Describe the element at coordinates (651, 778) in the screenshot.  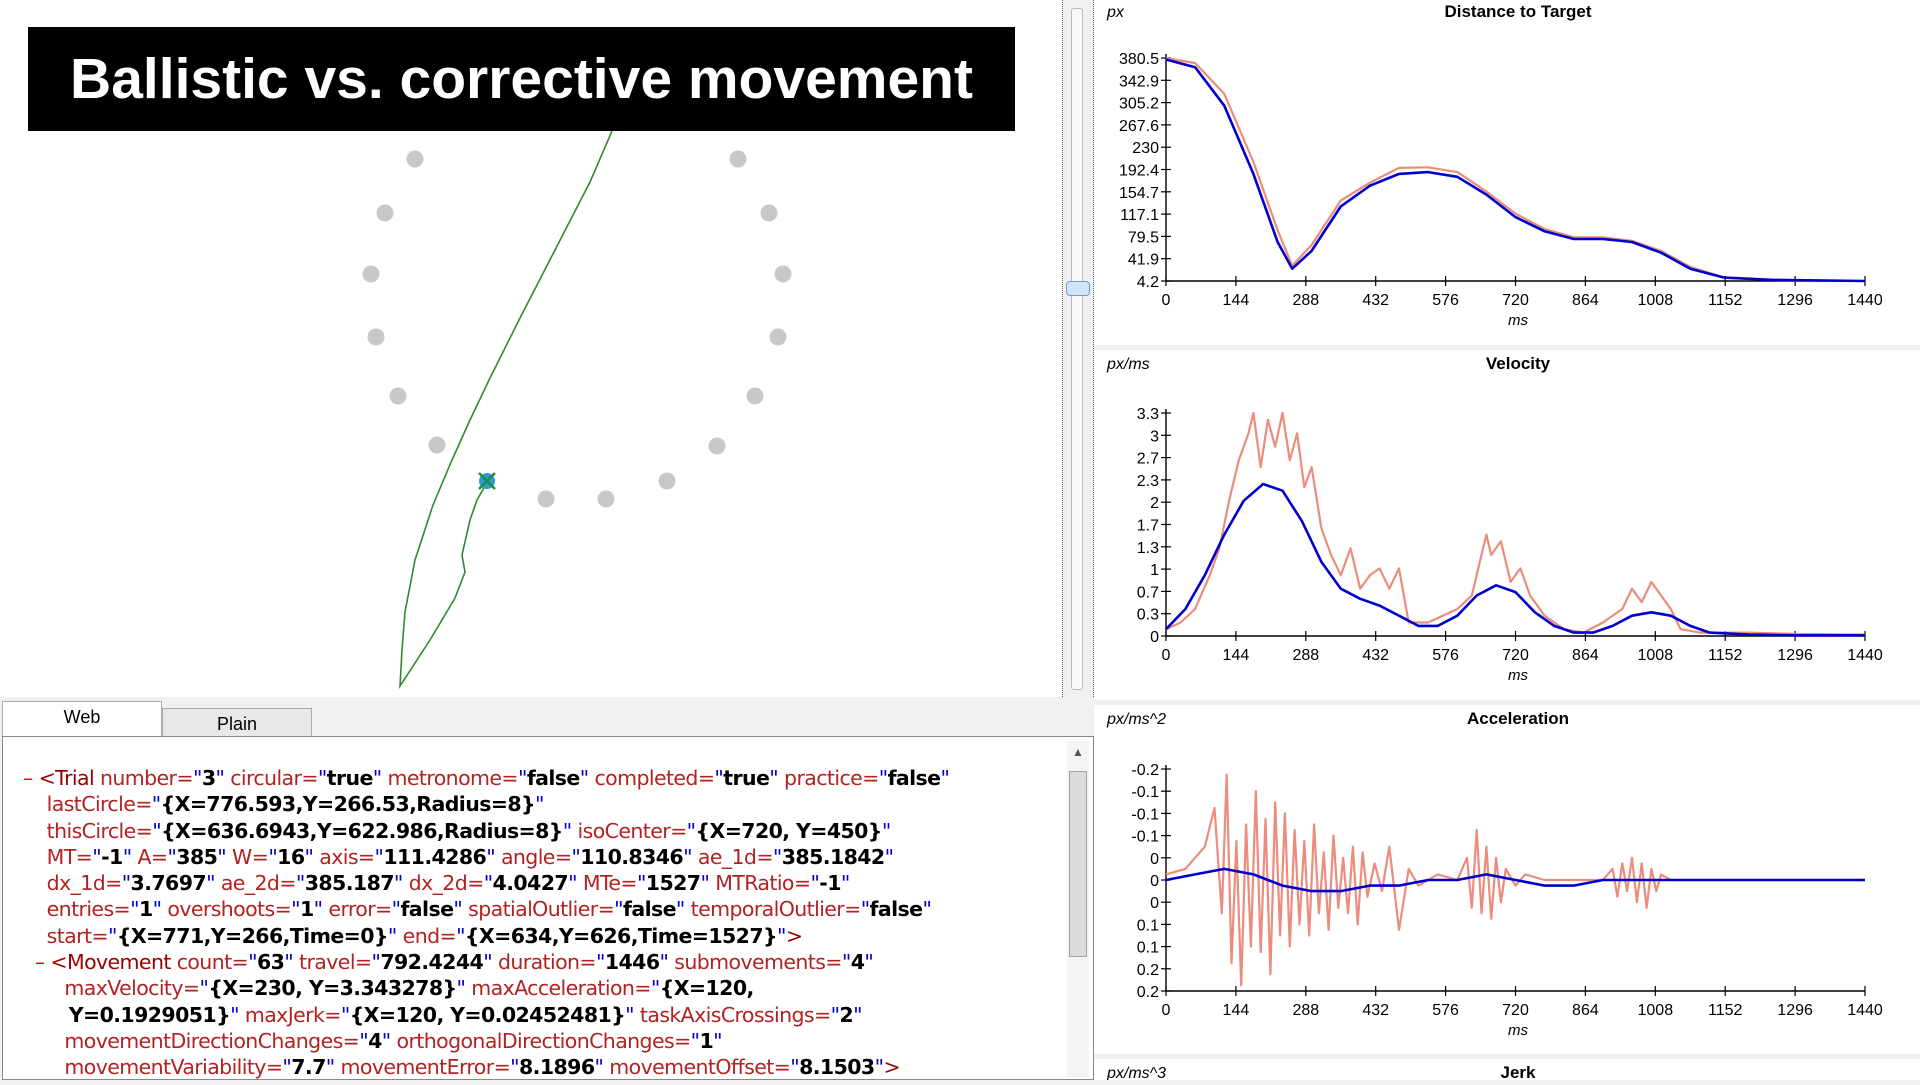
I see `xml-token: completed=` at that location.